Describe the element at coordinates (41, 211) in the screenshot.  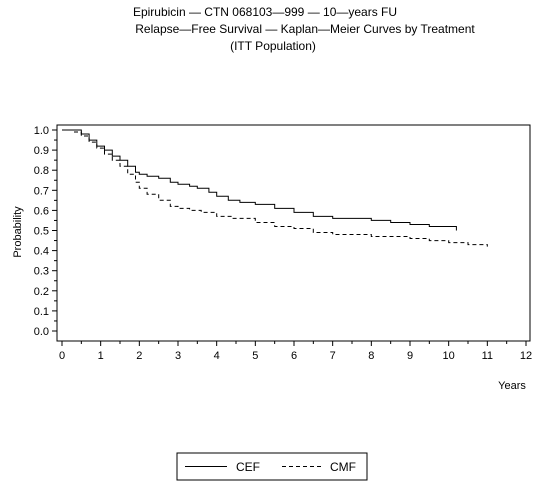
I see `y-tick-label: 0.6` at that location.